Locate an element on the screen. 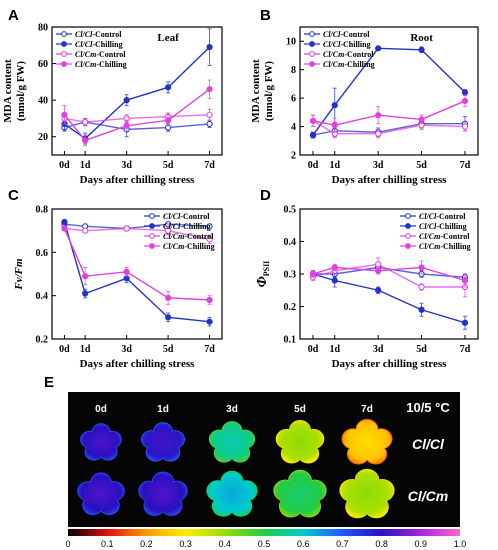  panel-letter: A is located at coordinates (13, 15).